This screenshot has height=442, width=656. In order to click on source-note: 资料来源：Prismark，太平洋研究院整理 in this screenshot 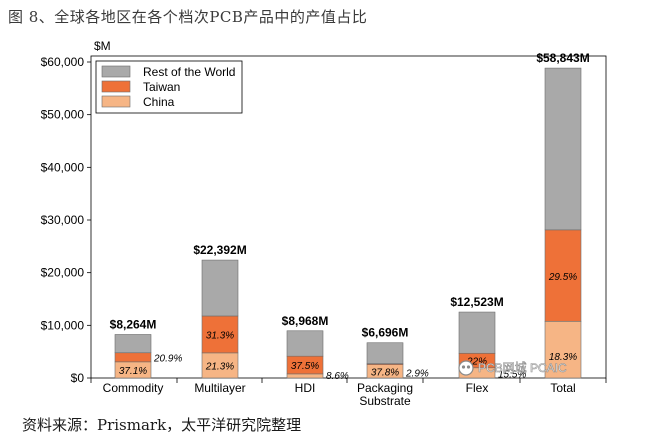, I will do `click(162, 425)`.